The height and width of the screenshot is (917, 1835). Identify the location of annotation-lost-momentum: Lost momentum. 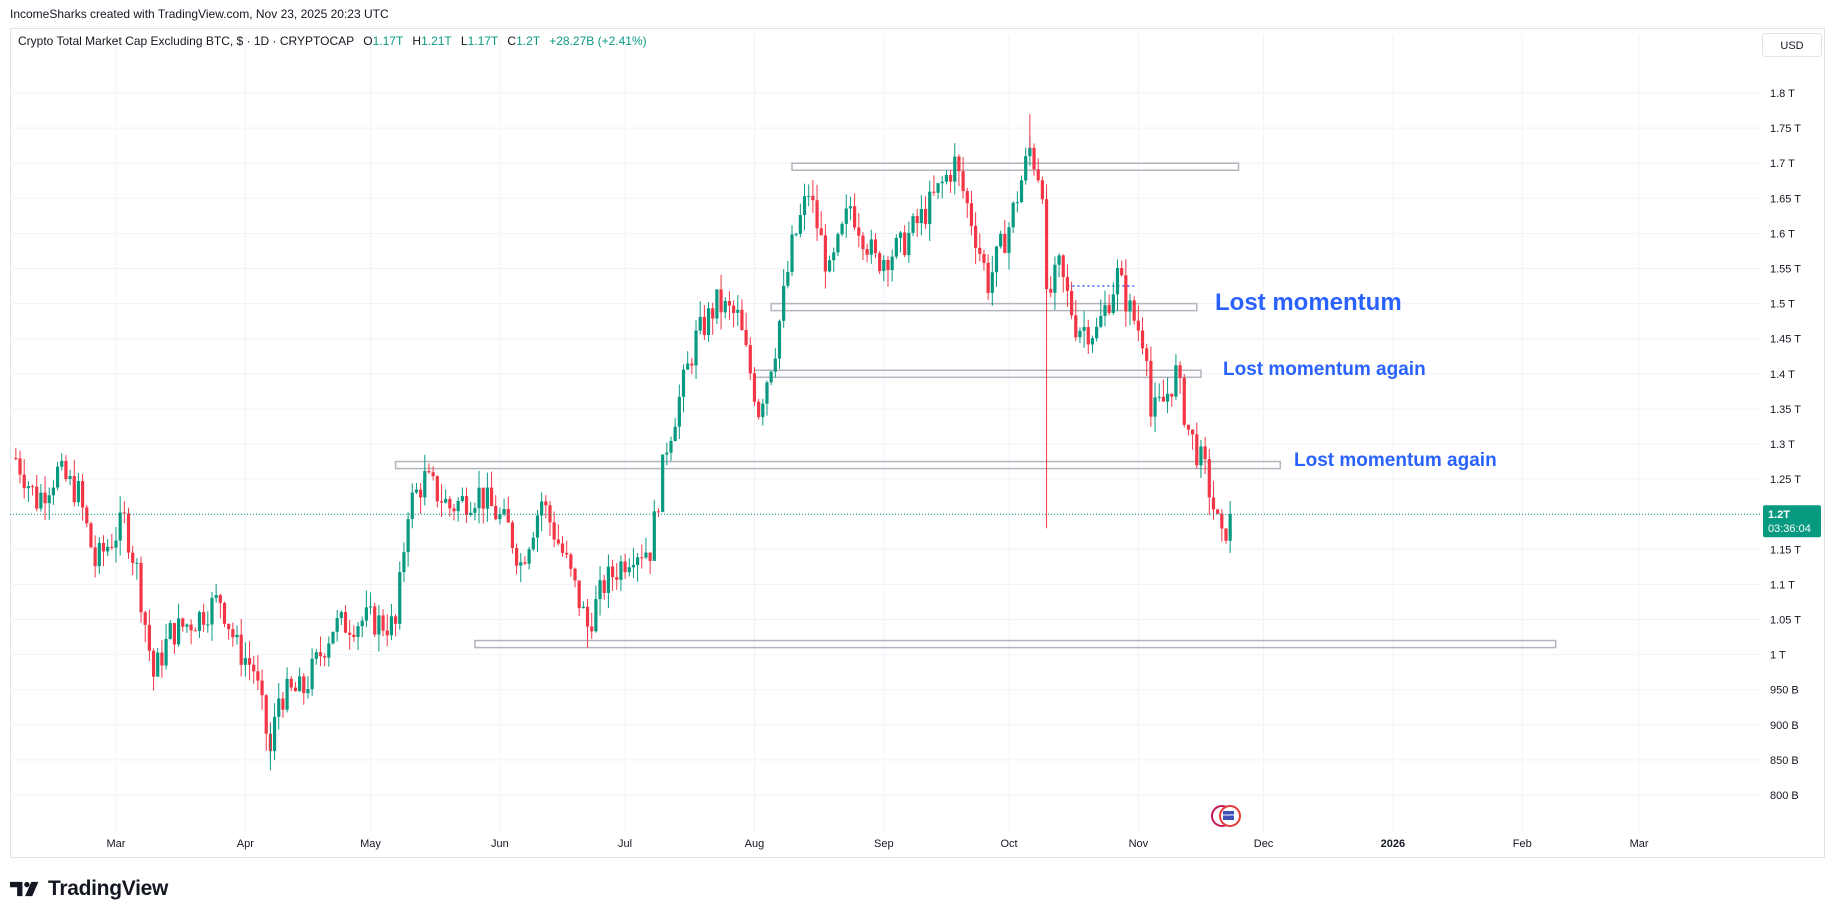
(1308, 302).